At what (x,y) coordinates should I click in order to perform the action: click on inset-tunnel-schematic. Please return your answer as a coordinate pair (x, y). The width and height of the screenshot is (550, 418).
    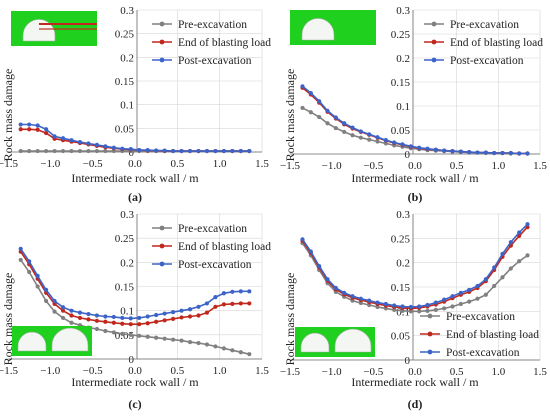
    Looking at the image, I should click on (335, 342).